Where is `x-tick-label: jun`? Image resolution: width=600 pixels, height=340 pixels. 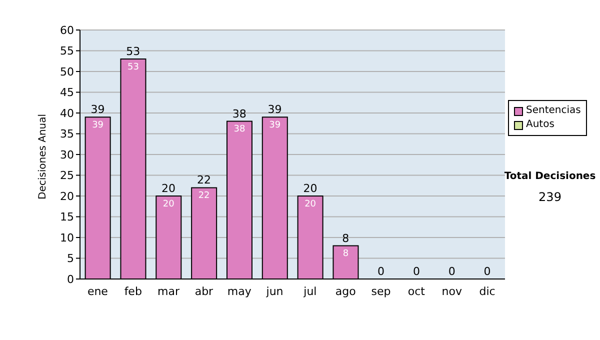
x-tick-label: jun is located at coordinates (274, 291).